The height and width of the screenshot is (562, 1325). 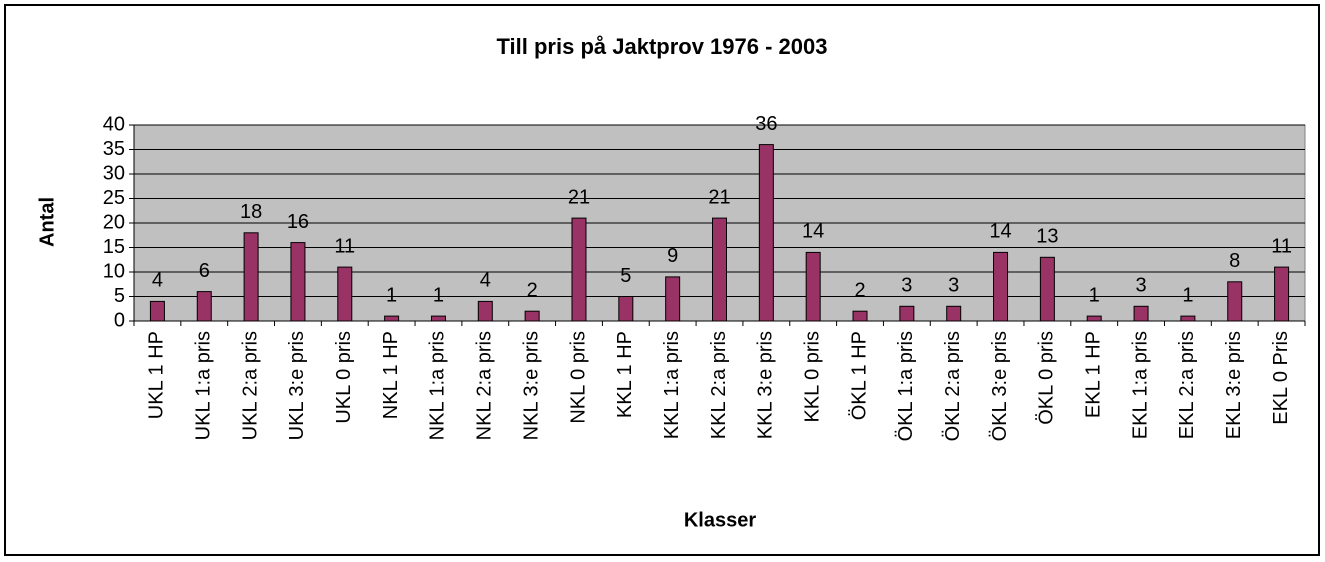 What do you see at coordinates (1094, 374) in the screenshot?
I see `x-tick-label: EKL 1 HP` at bounding box center [1094, 374].